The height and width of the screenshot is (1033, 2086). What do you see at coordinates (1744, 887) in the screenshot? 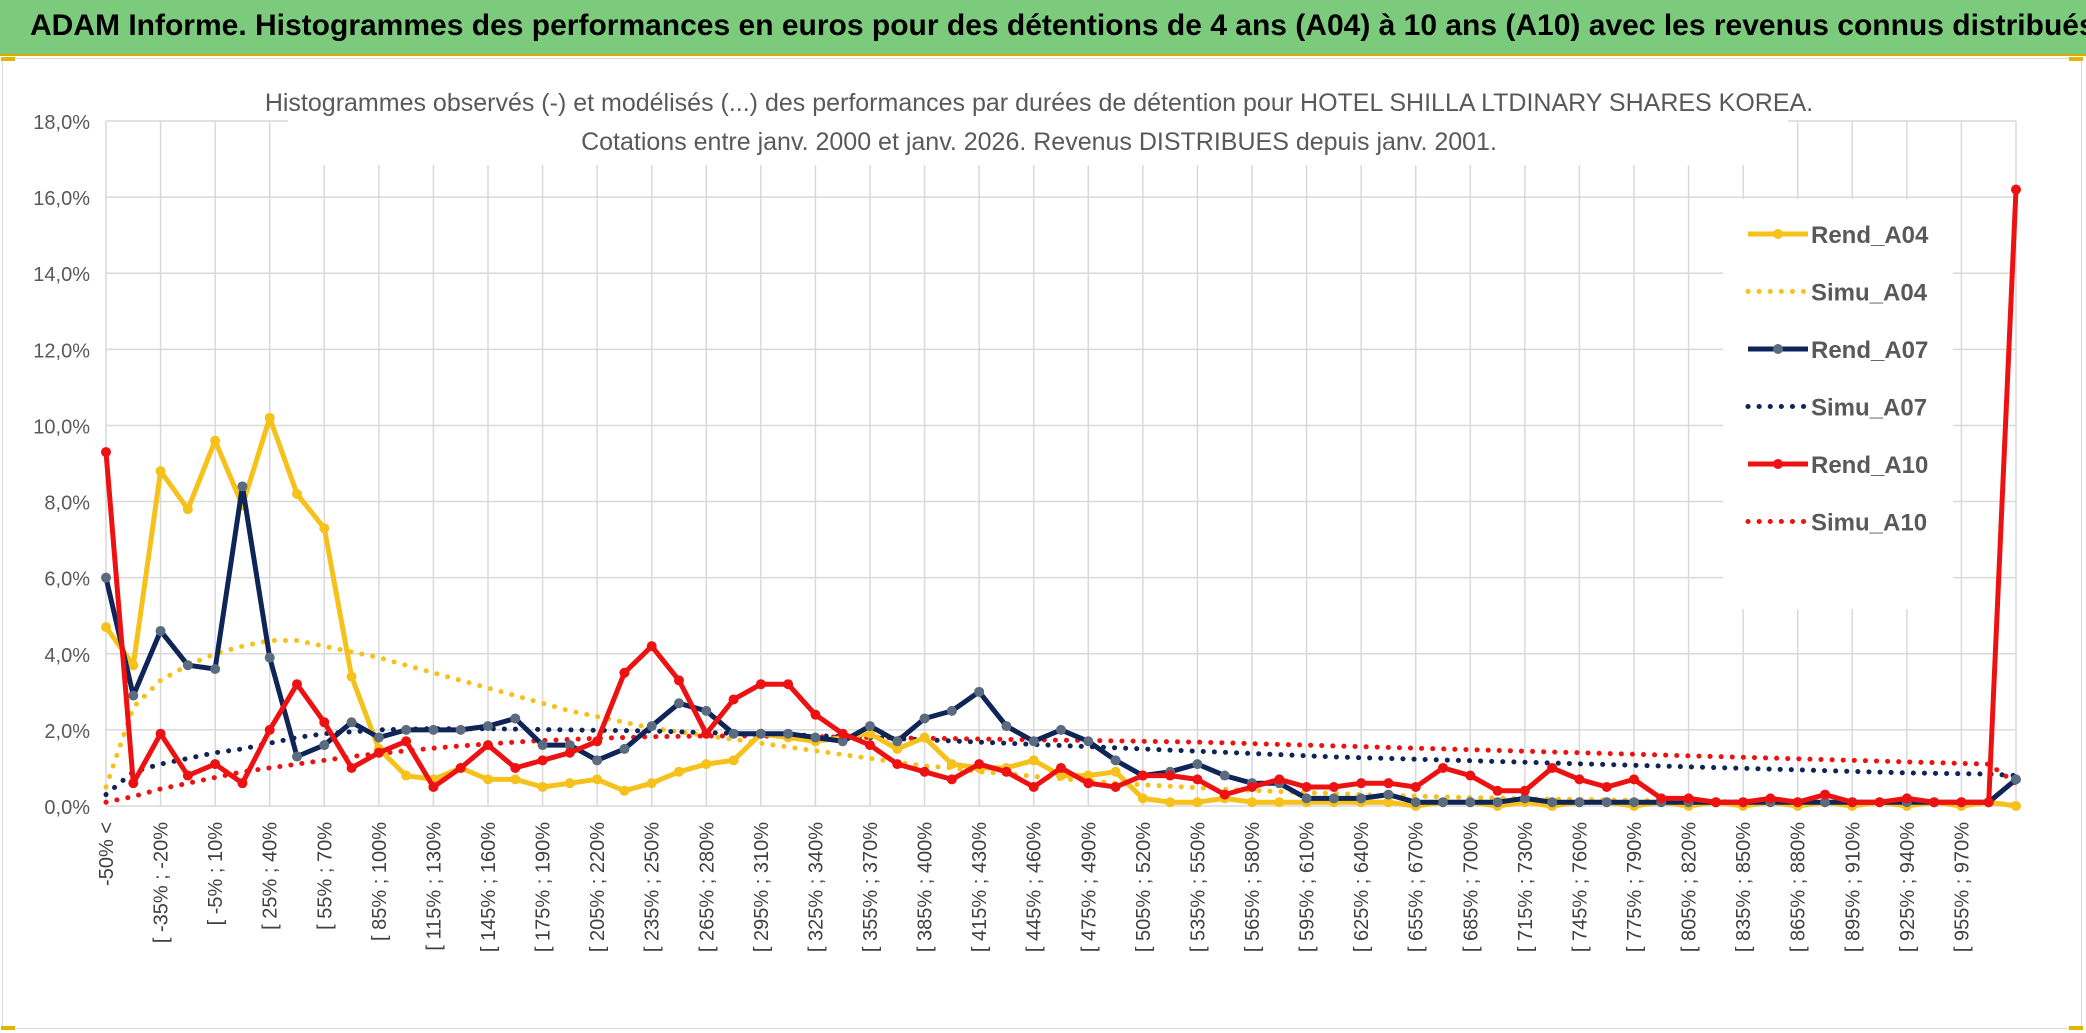
I see `x-tick-label: [ 835% ; 850%` at bounding box center [1744, 887].